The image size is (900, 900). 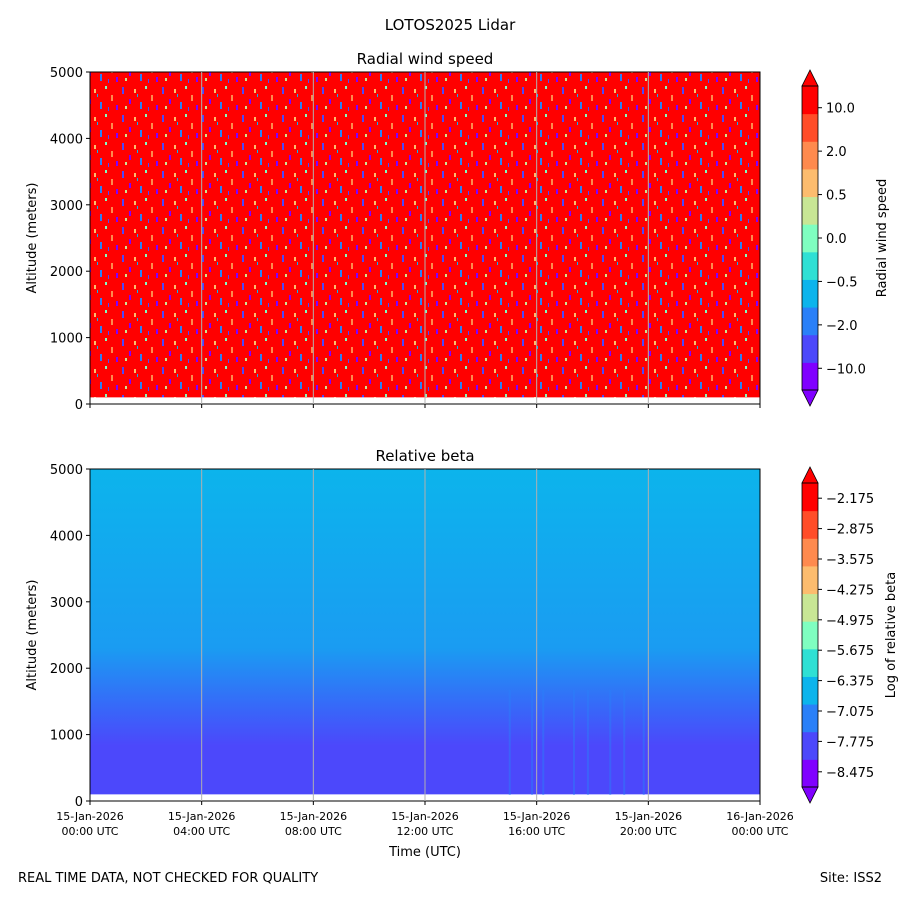 What do you see at coordinates (32, 238) in the screenshot?
I see `wind-y-axis-label: Altitude (meters)` at bounding box center [32, 238].